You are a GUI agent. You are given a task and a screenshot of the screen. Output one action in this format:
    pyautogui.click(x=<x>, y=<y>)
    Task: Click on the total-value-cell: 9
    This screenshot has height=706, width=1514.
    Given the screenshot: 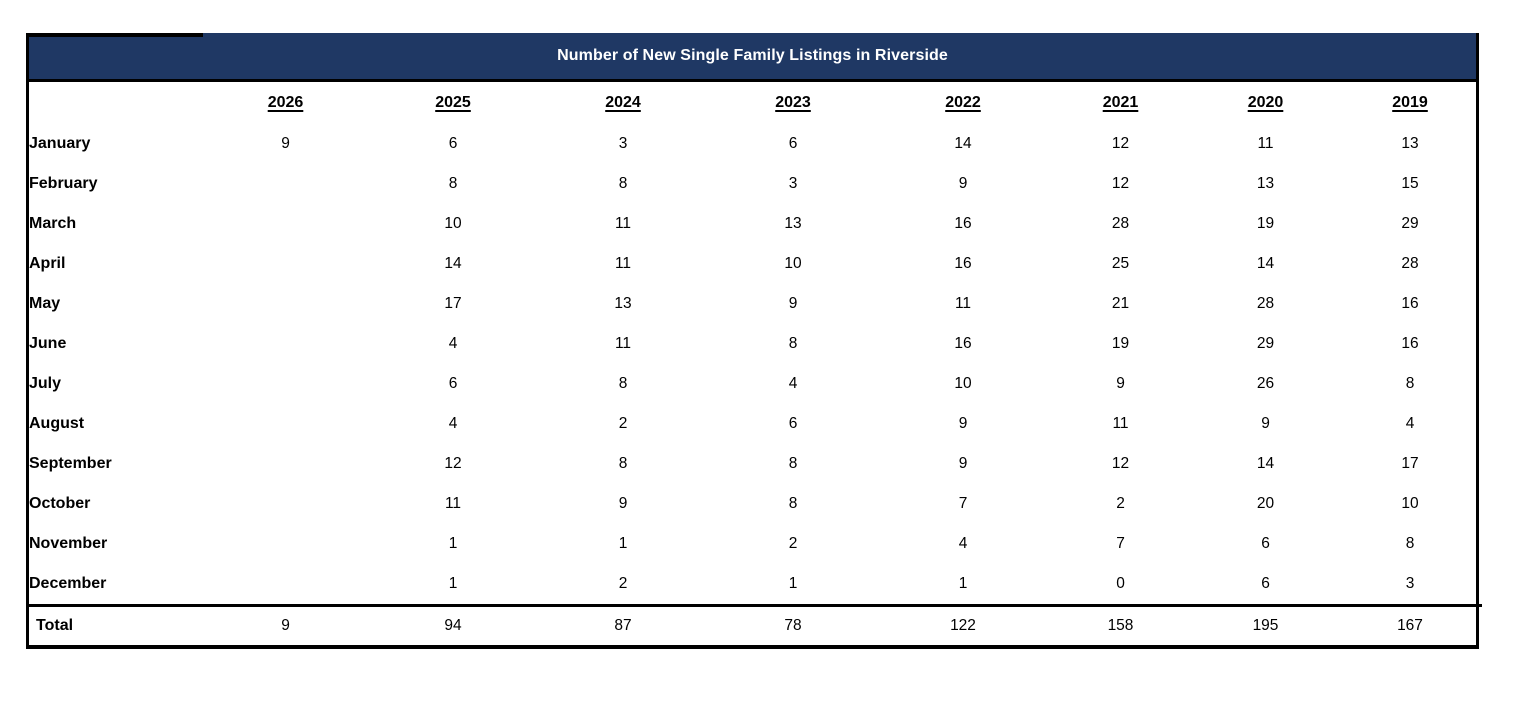 What is the action you would take?
    pyautogui.click(x=285, y=625)
    